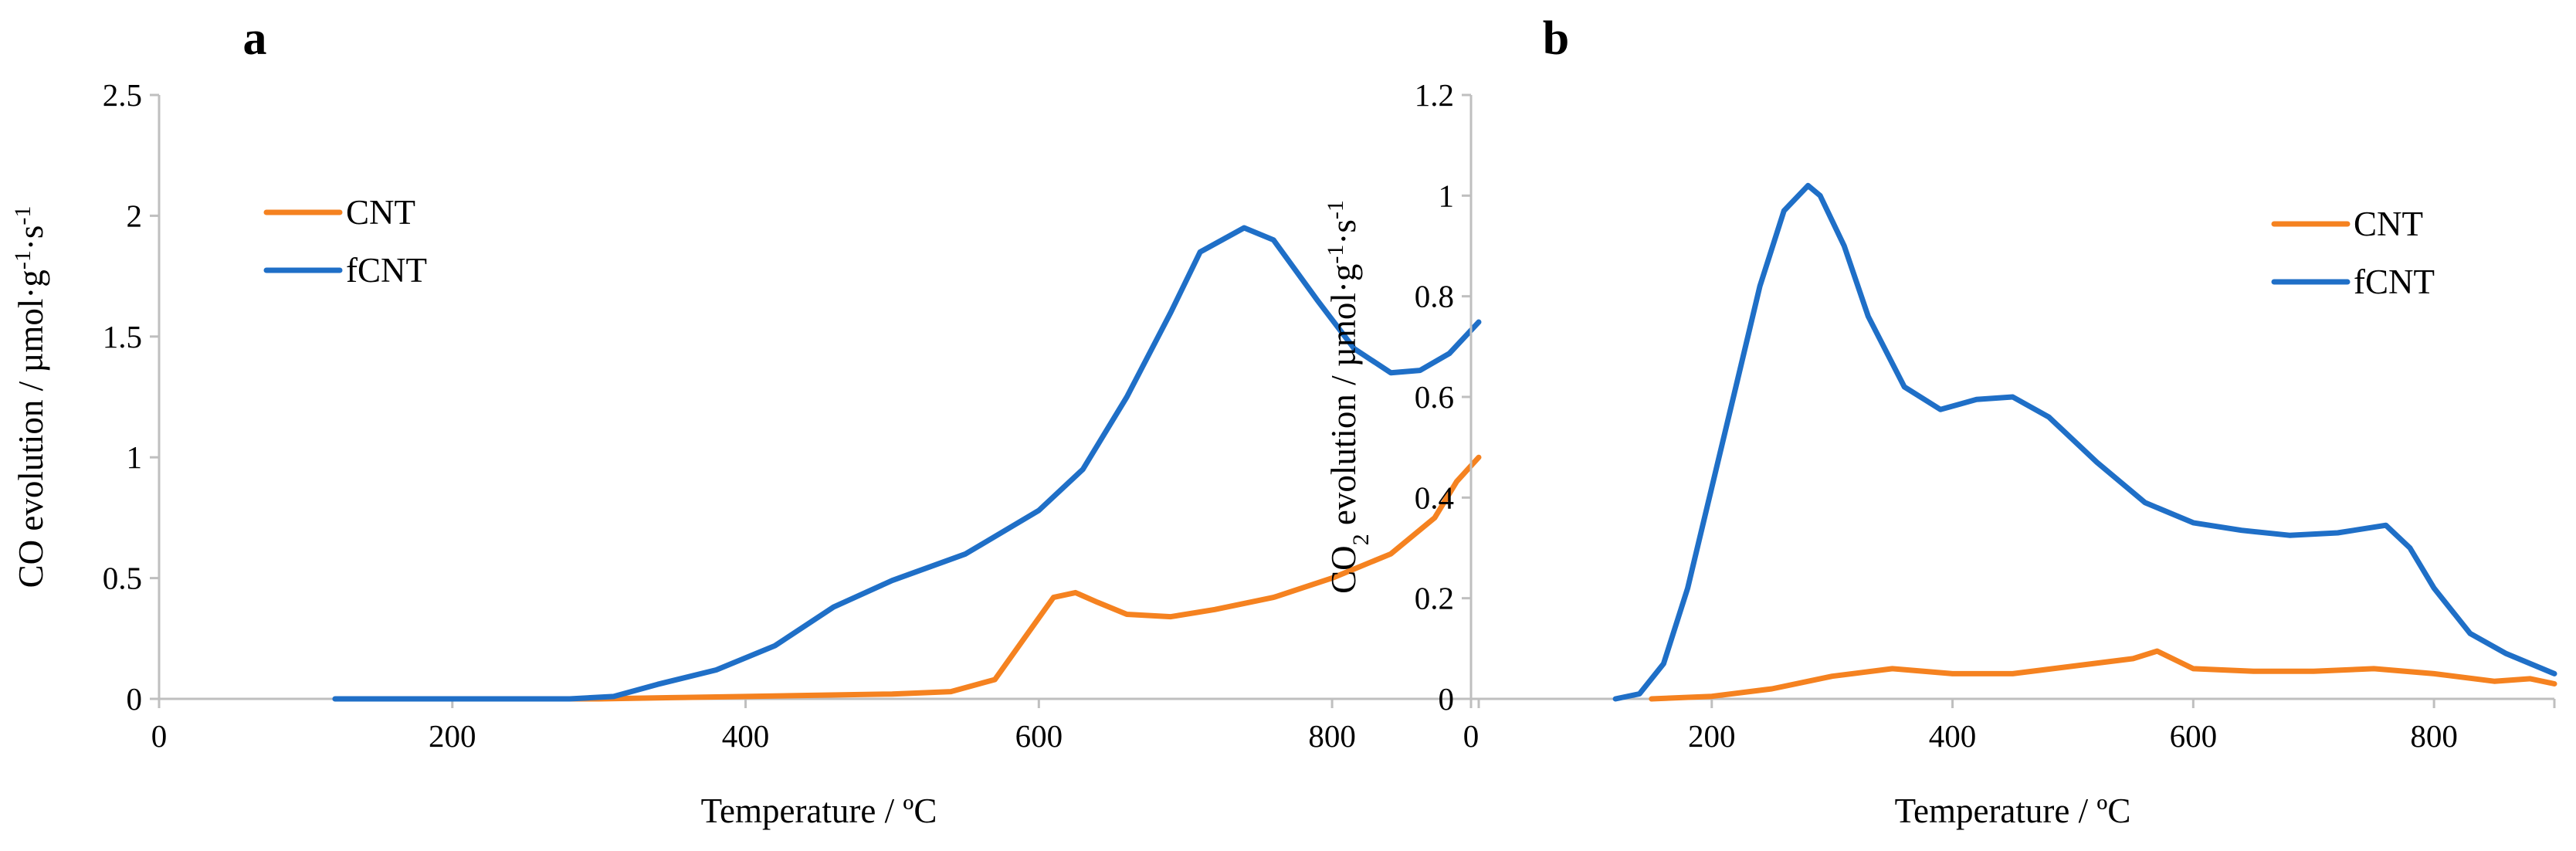  What do you see at coordinates (30, 397) in the screenshot?
I see `y-axis-label: CO evolution / µmol·g-1·s-1` at bounding box center [30, 397].